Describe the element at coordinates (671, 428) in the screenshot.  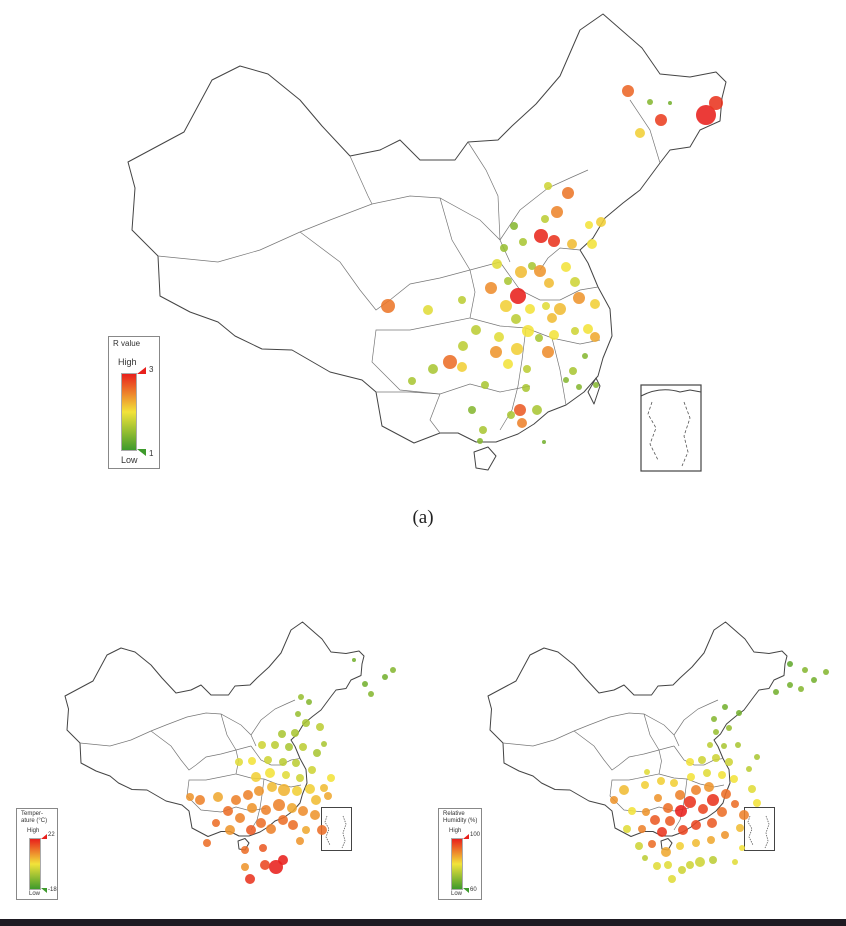
I see `south-china-sea-inset` at that location.